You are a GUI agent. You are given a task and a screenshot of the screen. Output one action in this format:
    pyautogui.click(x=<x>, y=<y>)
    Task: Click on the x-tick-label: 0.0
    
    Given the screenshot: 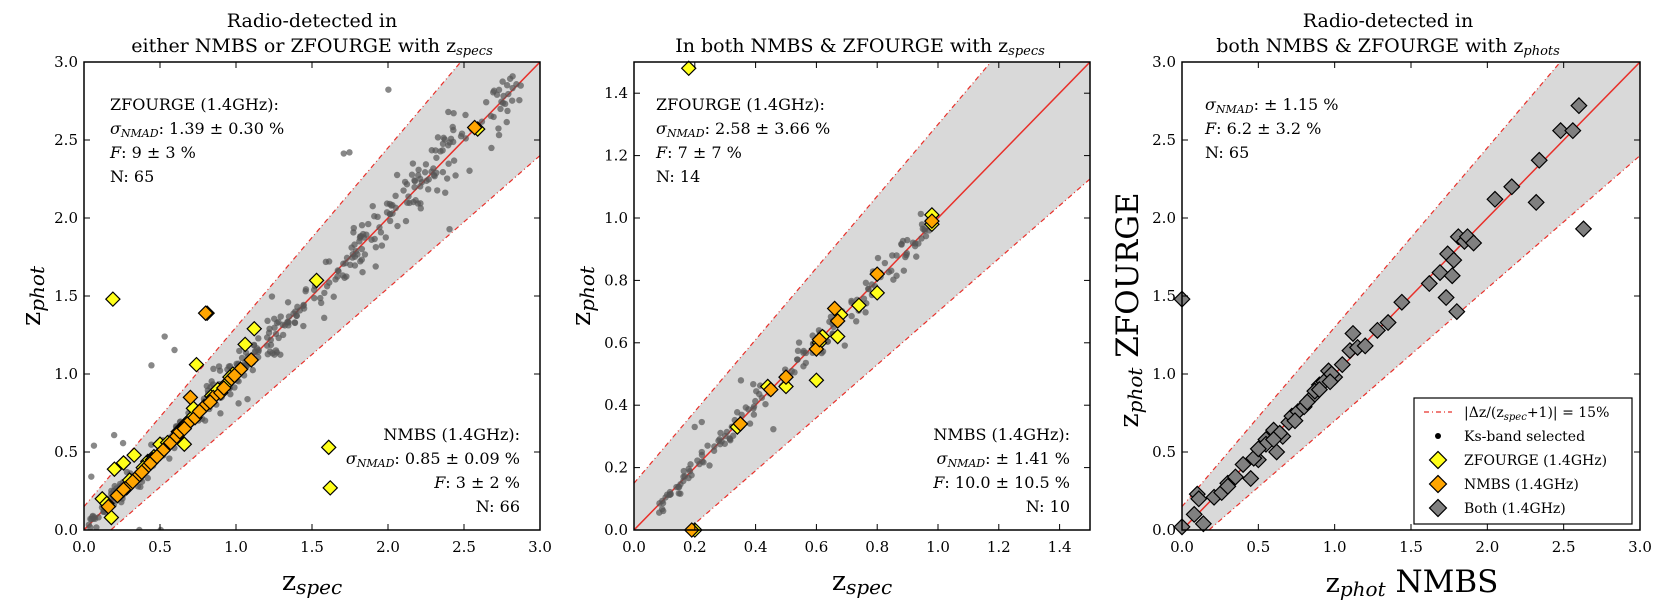 What is the action you would take?
    pyautogui.click(x=84, y=547)
    